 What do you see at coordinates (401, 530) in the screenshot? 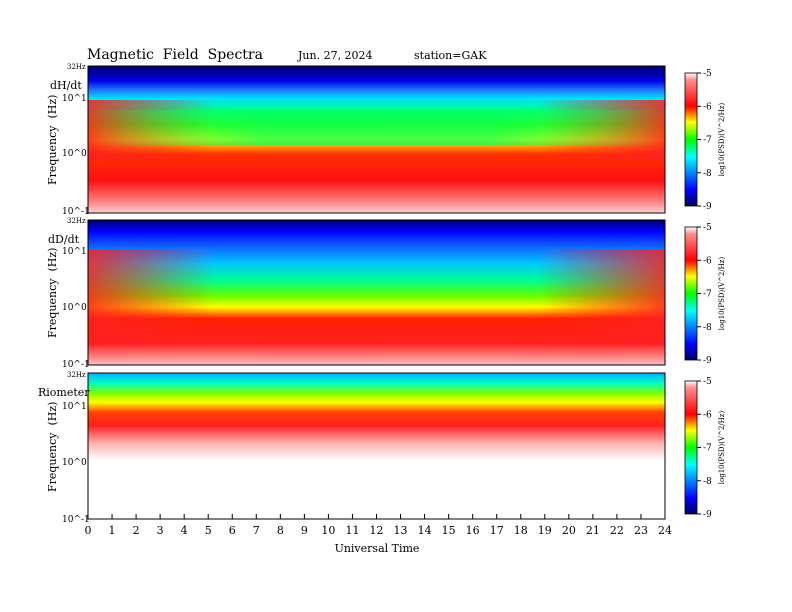
I see `x-tick-label: 13` at bounding box center [401, 530].